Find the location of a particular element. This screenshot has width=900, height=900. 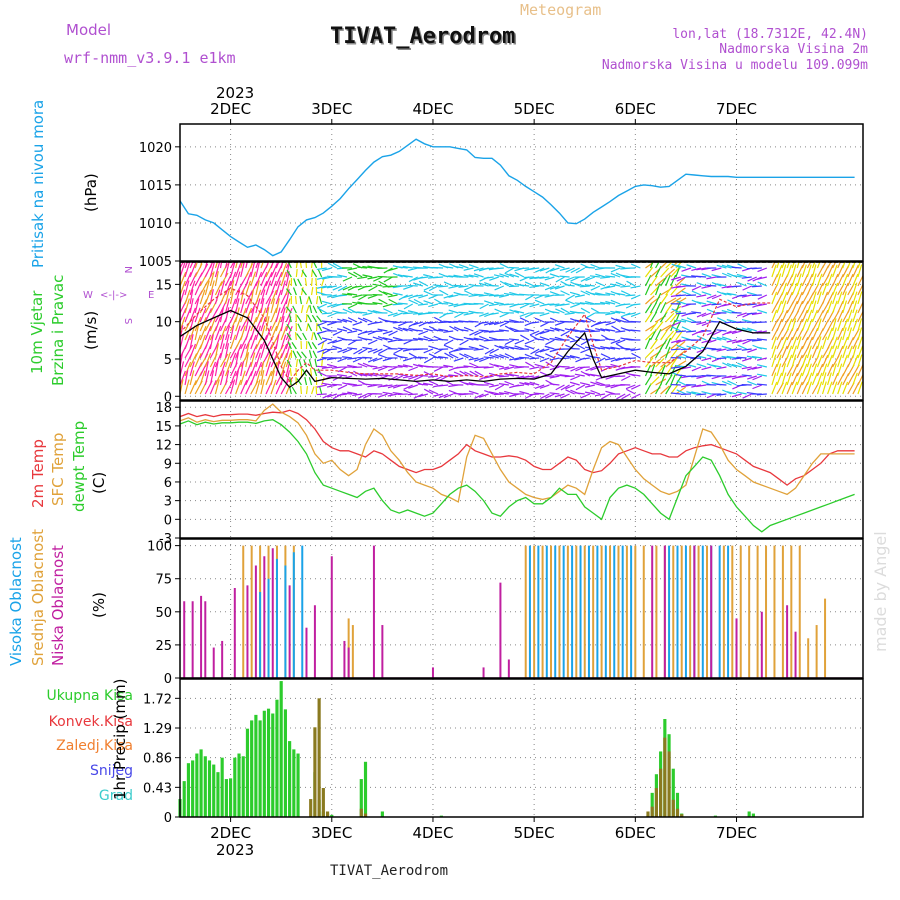

wind-label: 10m Vjetar is located at coordinates (37, 332).